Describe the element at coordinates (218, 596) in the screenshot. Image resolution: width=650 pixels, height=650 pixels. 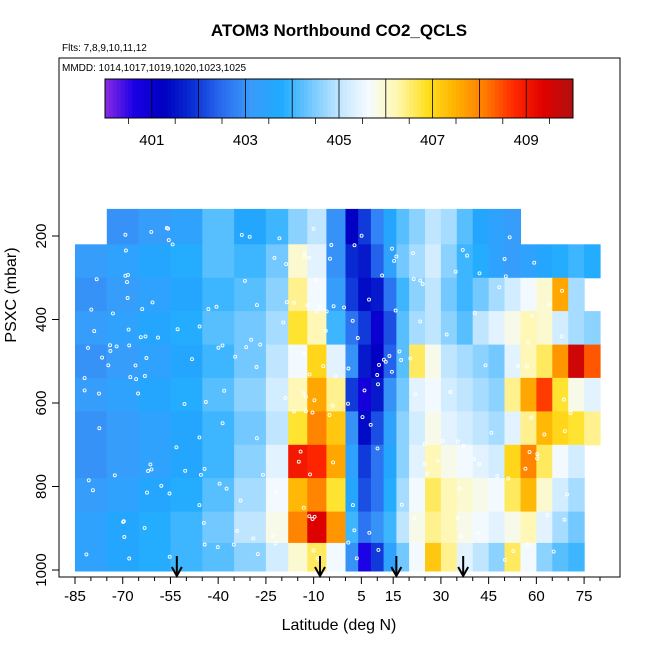
I see `x-tick-label: -40` at that location.